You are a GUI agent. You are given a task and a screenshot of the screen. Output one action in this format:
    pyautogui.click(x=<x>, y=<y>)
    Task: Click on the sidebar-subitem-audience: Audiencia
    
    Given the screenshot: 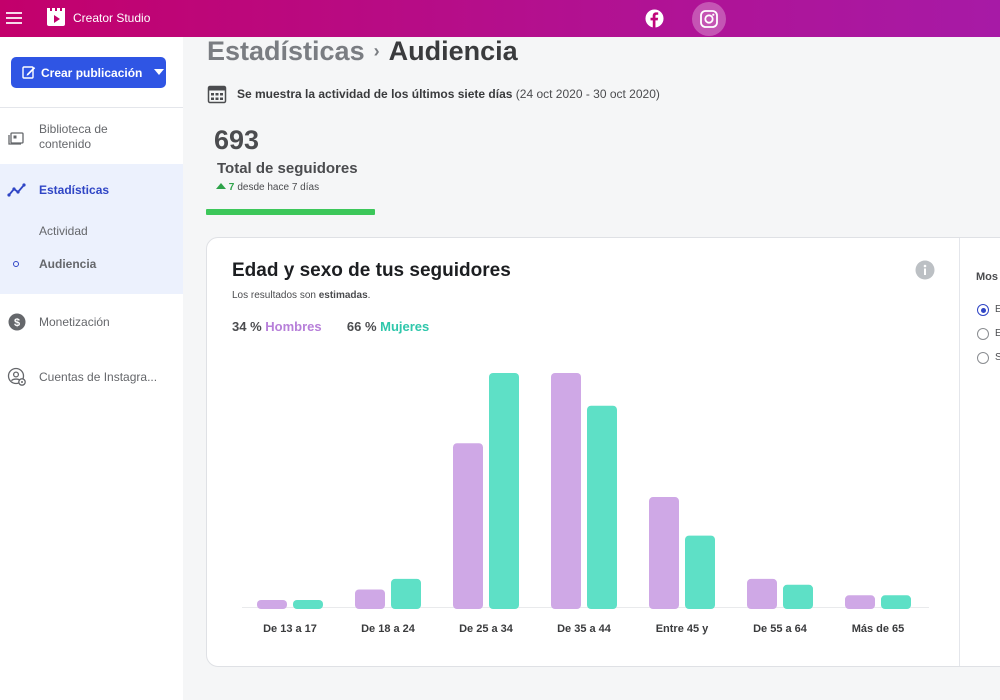 What is the action you would take?
    pyautogui.click(x=68, y=264)
    